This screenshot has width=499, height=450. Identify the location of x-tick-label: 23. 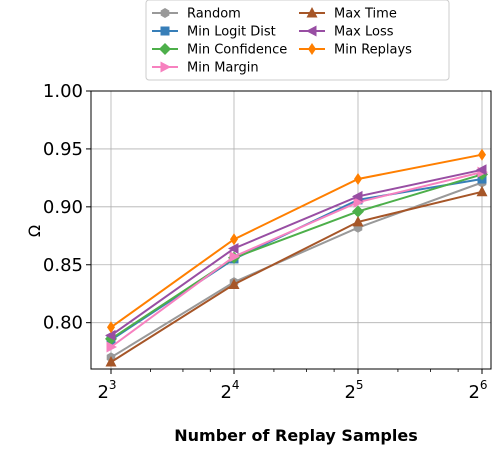
(106, 390).